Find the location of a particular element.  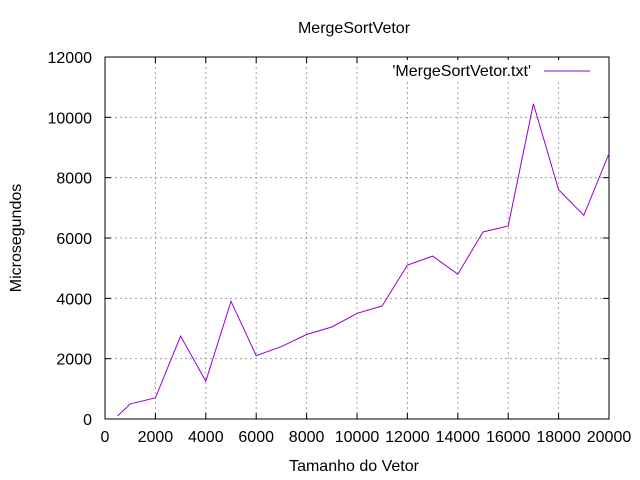

x-axis-label: Tamanho do Vetor is located at coordinates (354, 466).